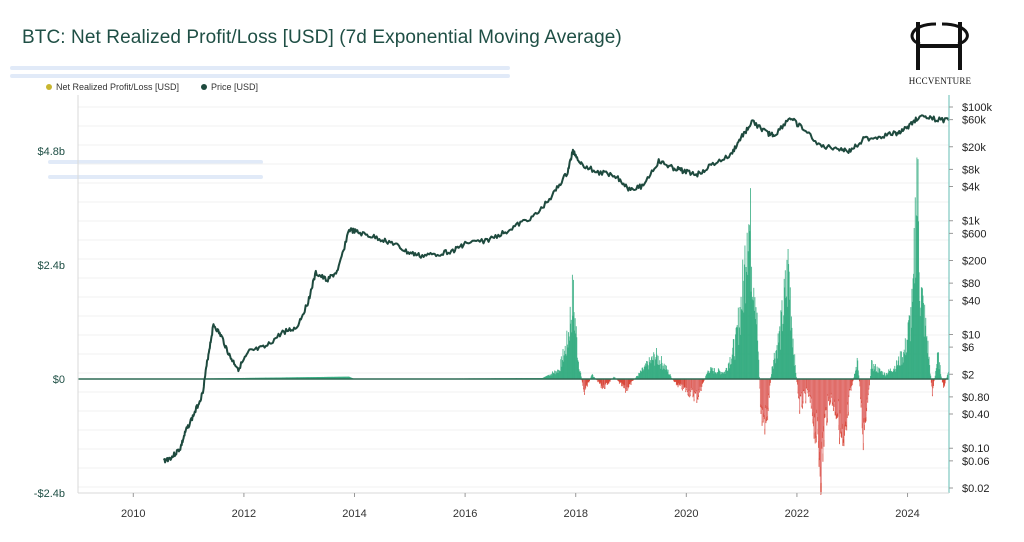  I want to click on legend-label-price: Price [USD], so click(235, 87).